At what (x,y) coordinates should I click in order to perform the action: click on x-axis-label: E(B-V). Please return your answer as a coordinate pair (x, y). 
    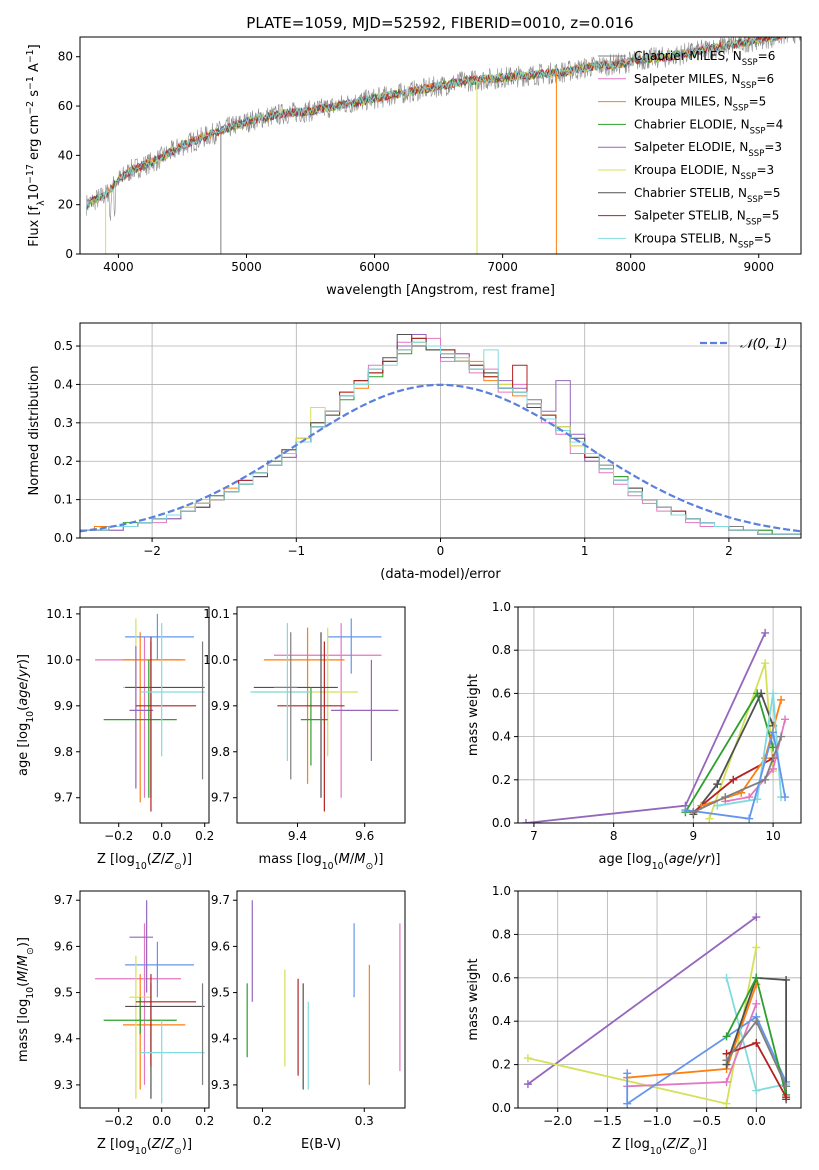
    Looking at the image, I should click on (321, 1144).